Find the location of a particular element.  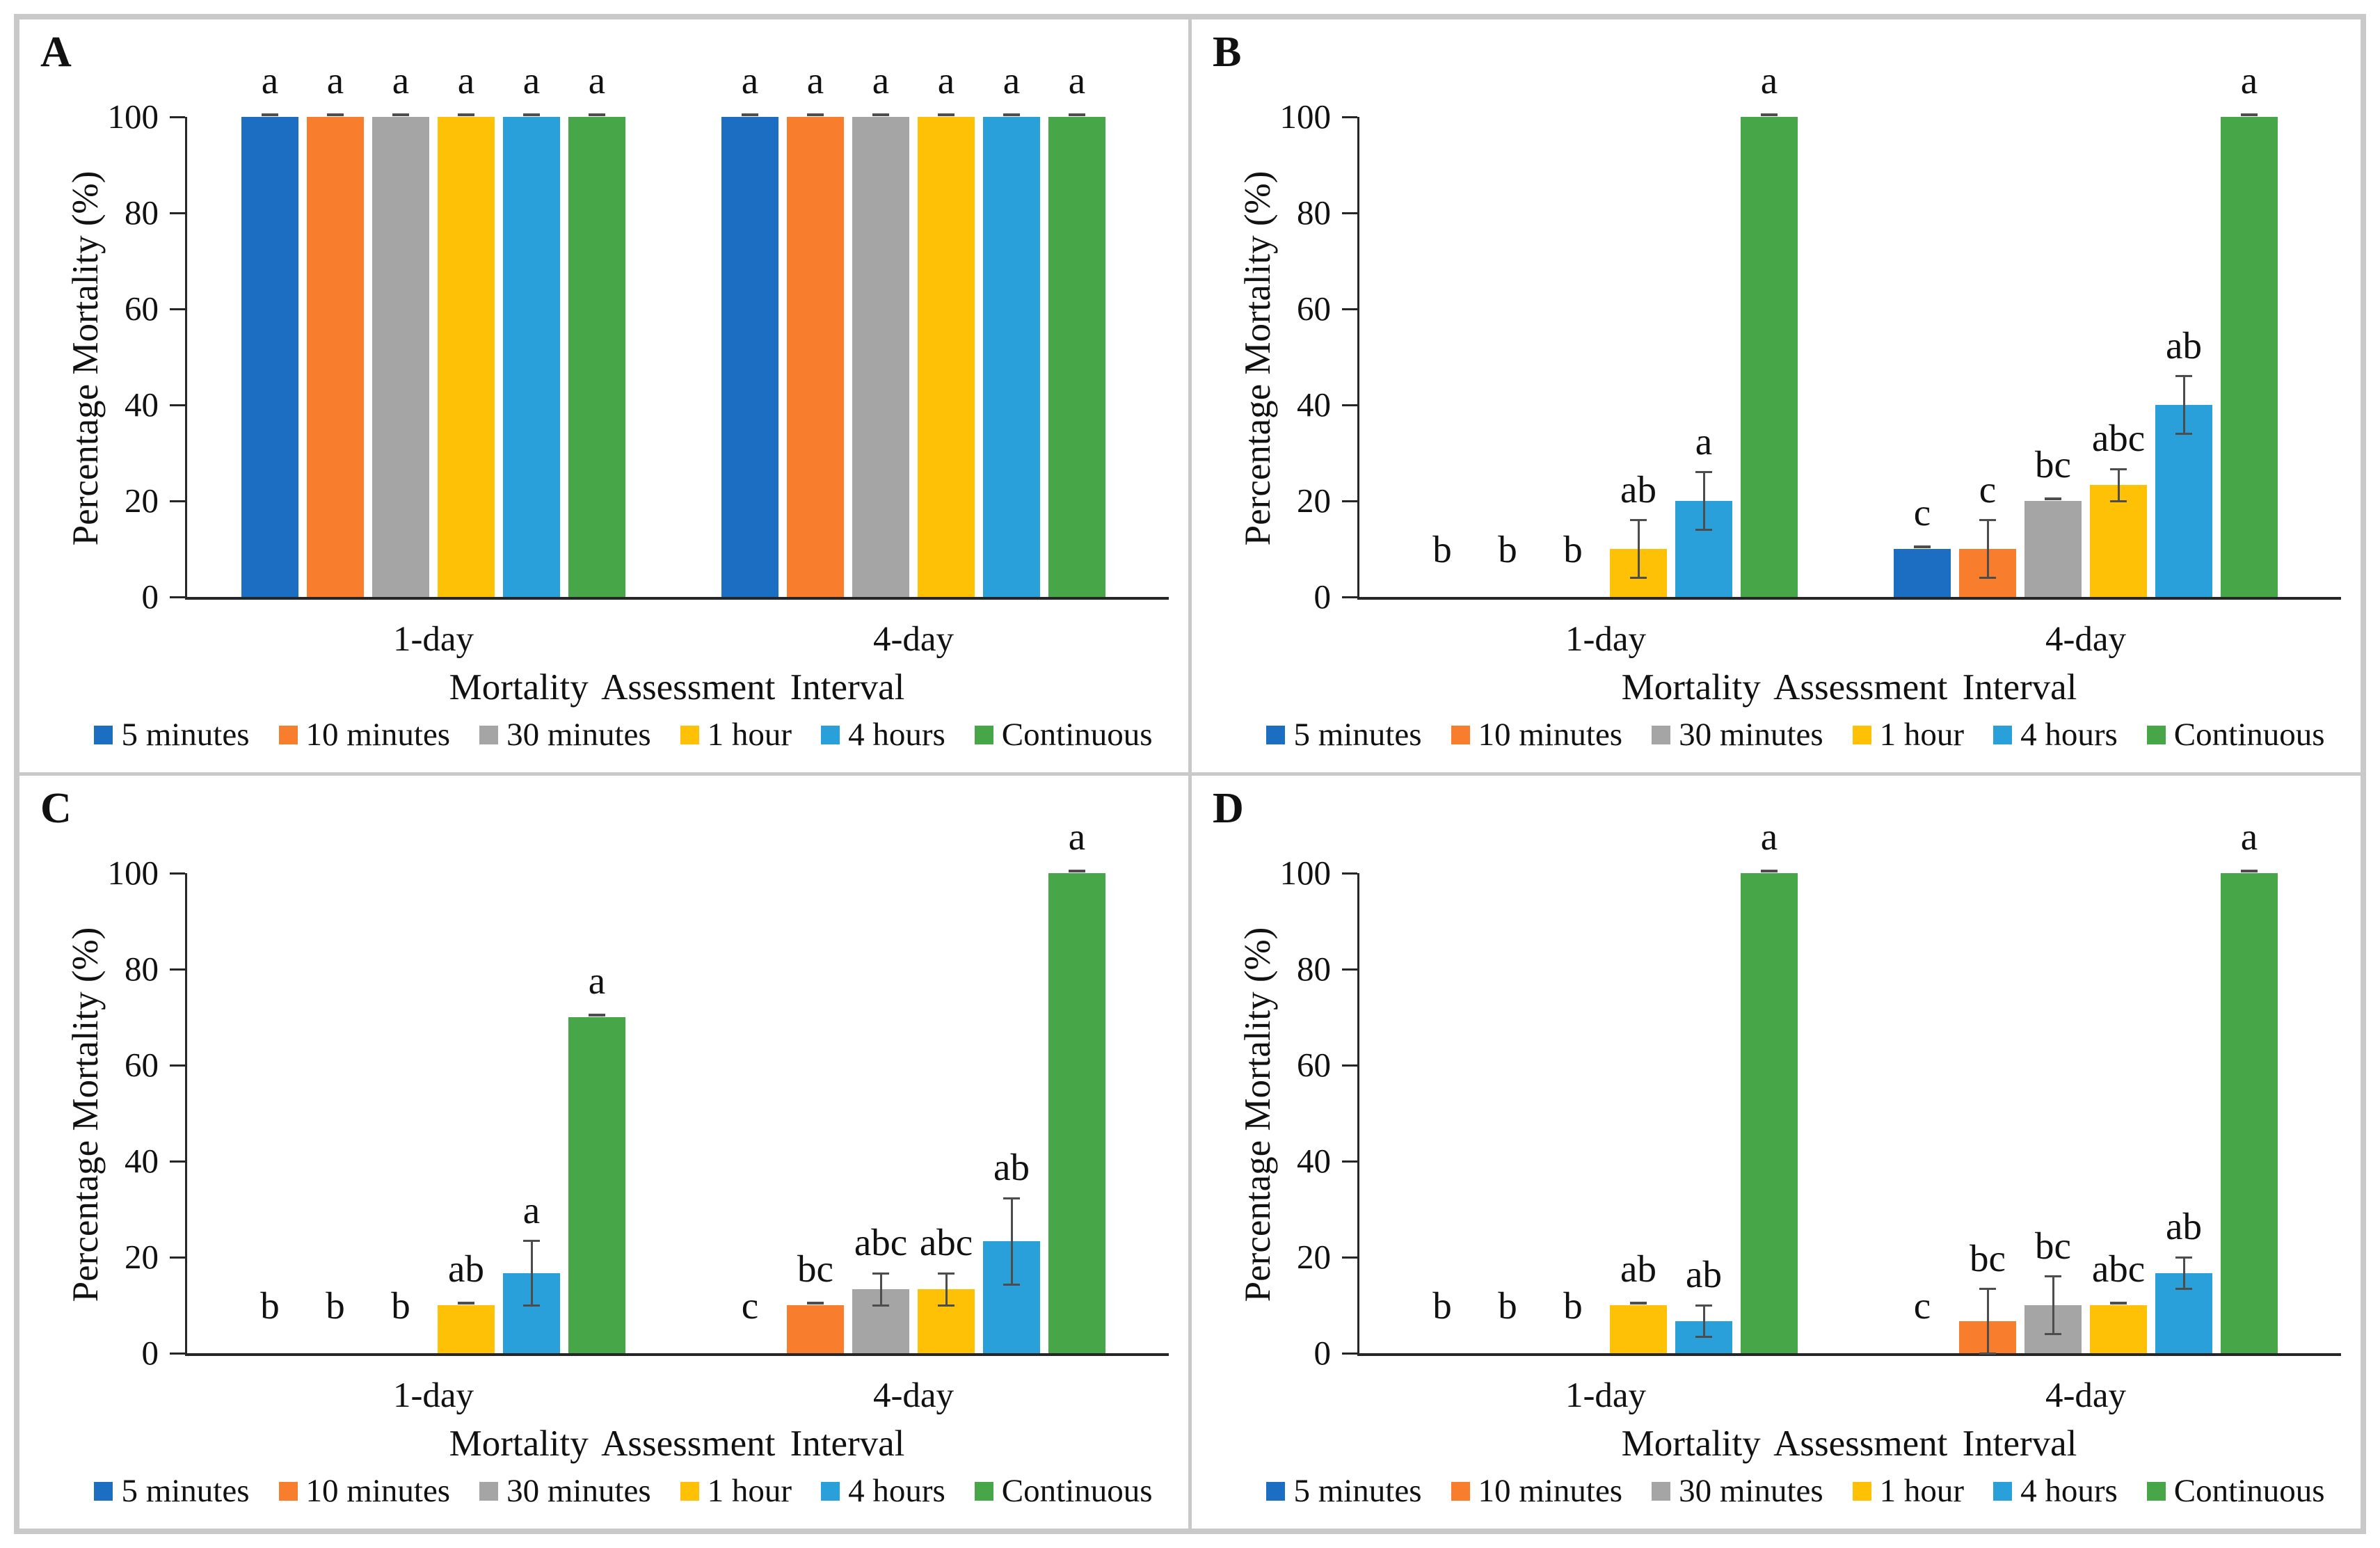

panel-label: D is located at coordinates (1228, 809).